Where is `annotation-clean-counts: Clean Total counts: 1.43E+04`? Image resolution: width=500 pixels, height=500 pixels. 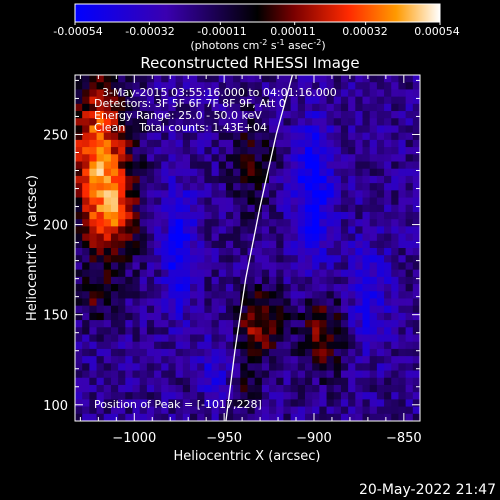 annotation-clean-counts: Clean Total counts: 1.43E+04 is located at coordinates (180, 127).